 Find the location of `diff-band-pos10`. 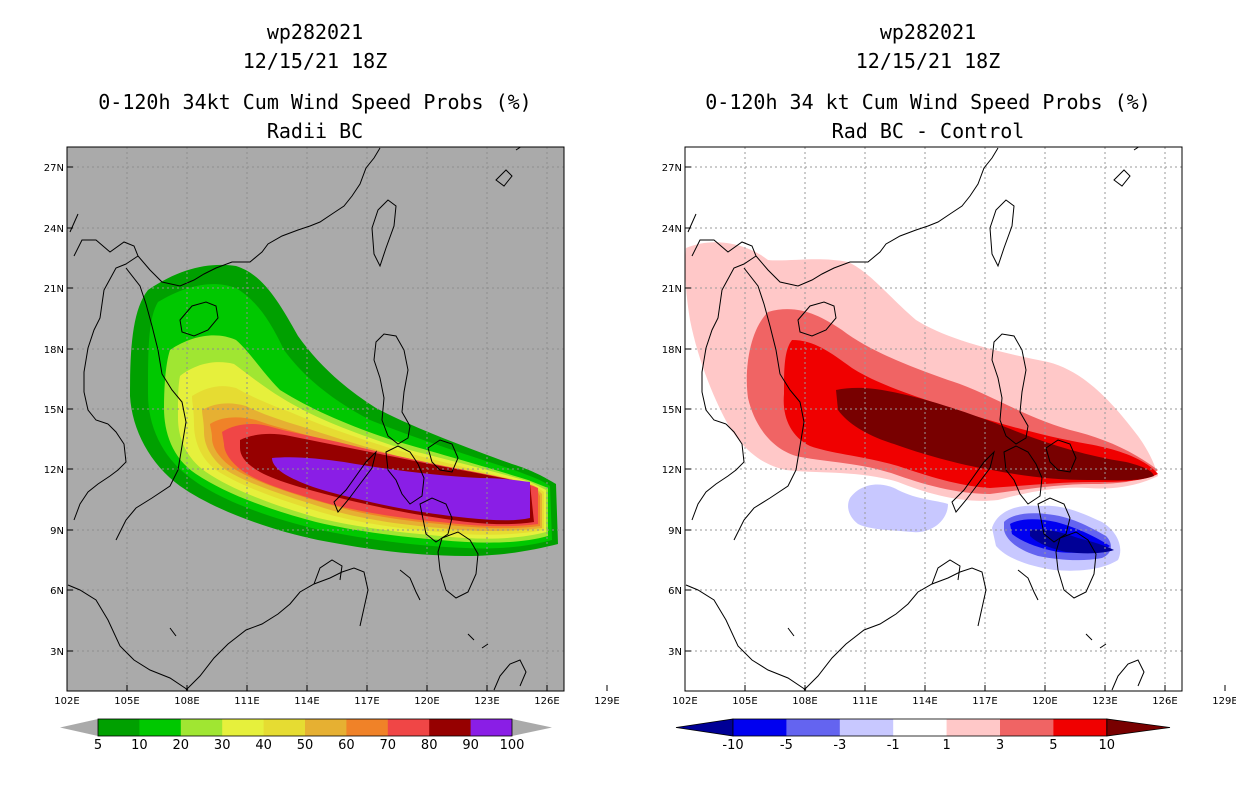

diff-band-pos10 is located at coordinates (995, 434).